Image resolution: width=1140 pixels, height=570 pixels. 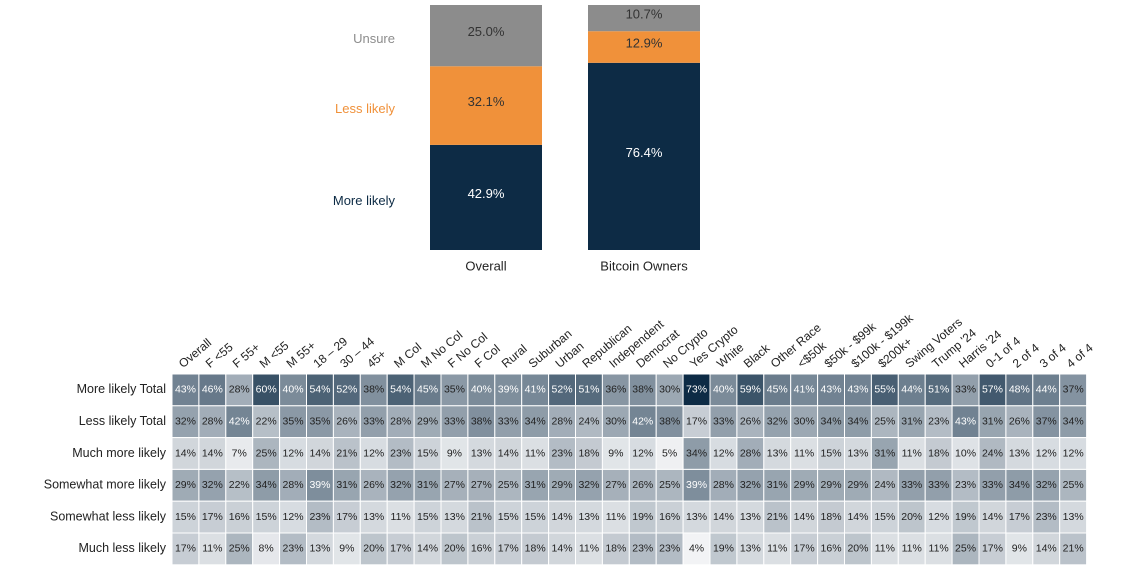 What do you see at coordinates (965, 549) in the screenshot?
I see `cell-label: 25%` at bounding box center [965, 549].